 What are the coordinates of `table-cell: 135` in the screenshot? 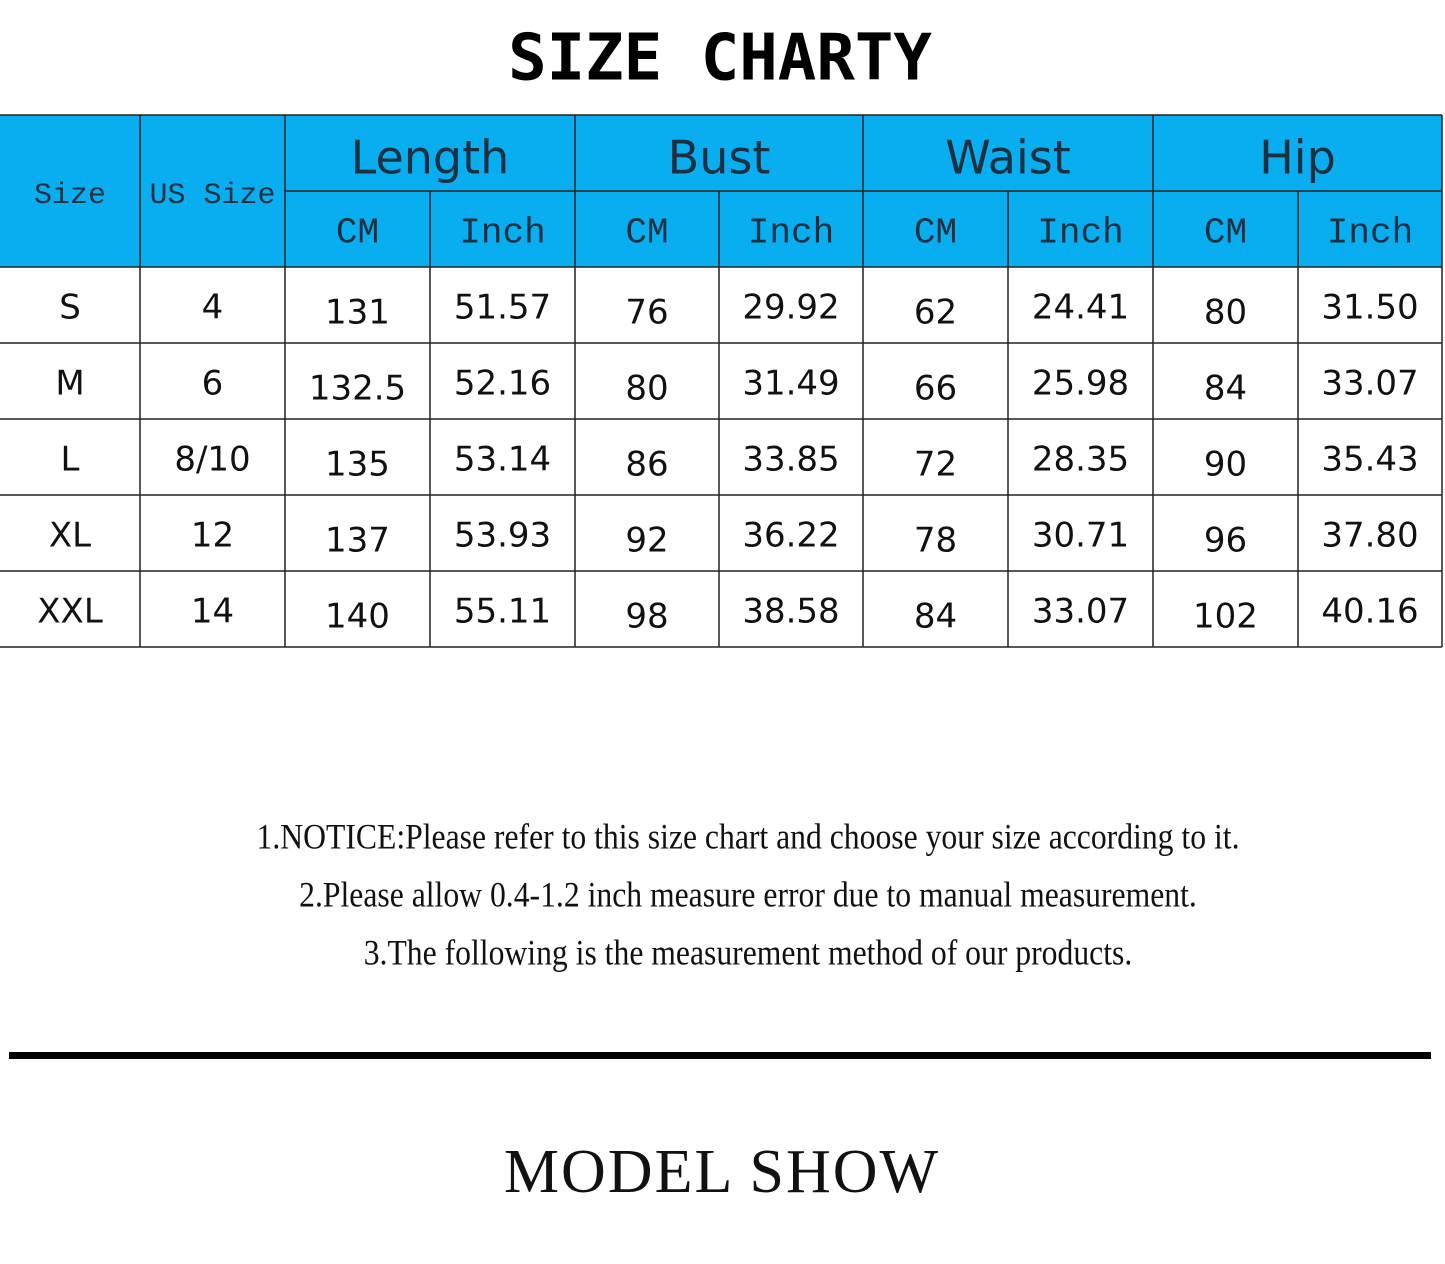 It's located at (357, 465).